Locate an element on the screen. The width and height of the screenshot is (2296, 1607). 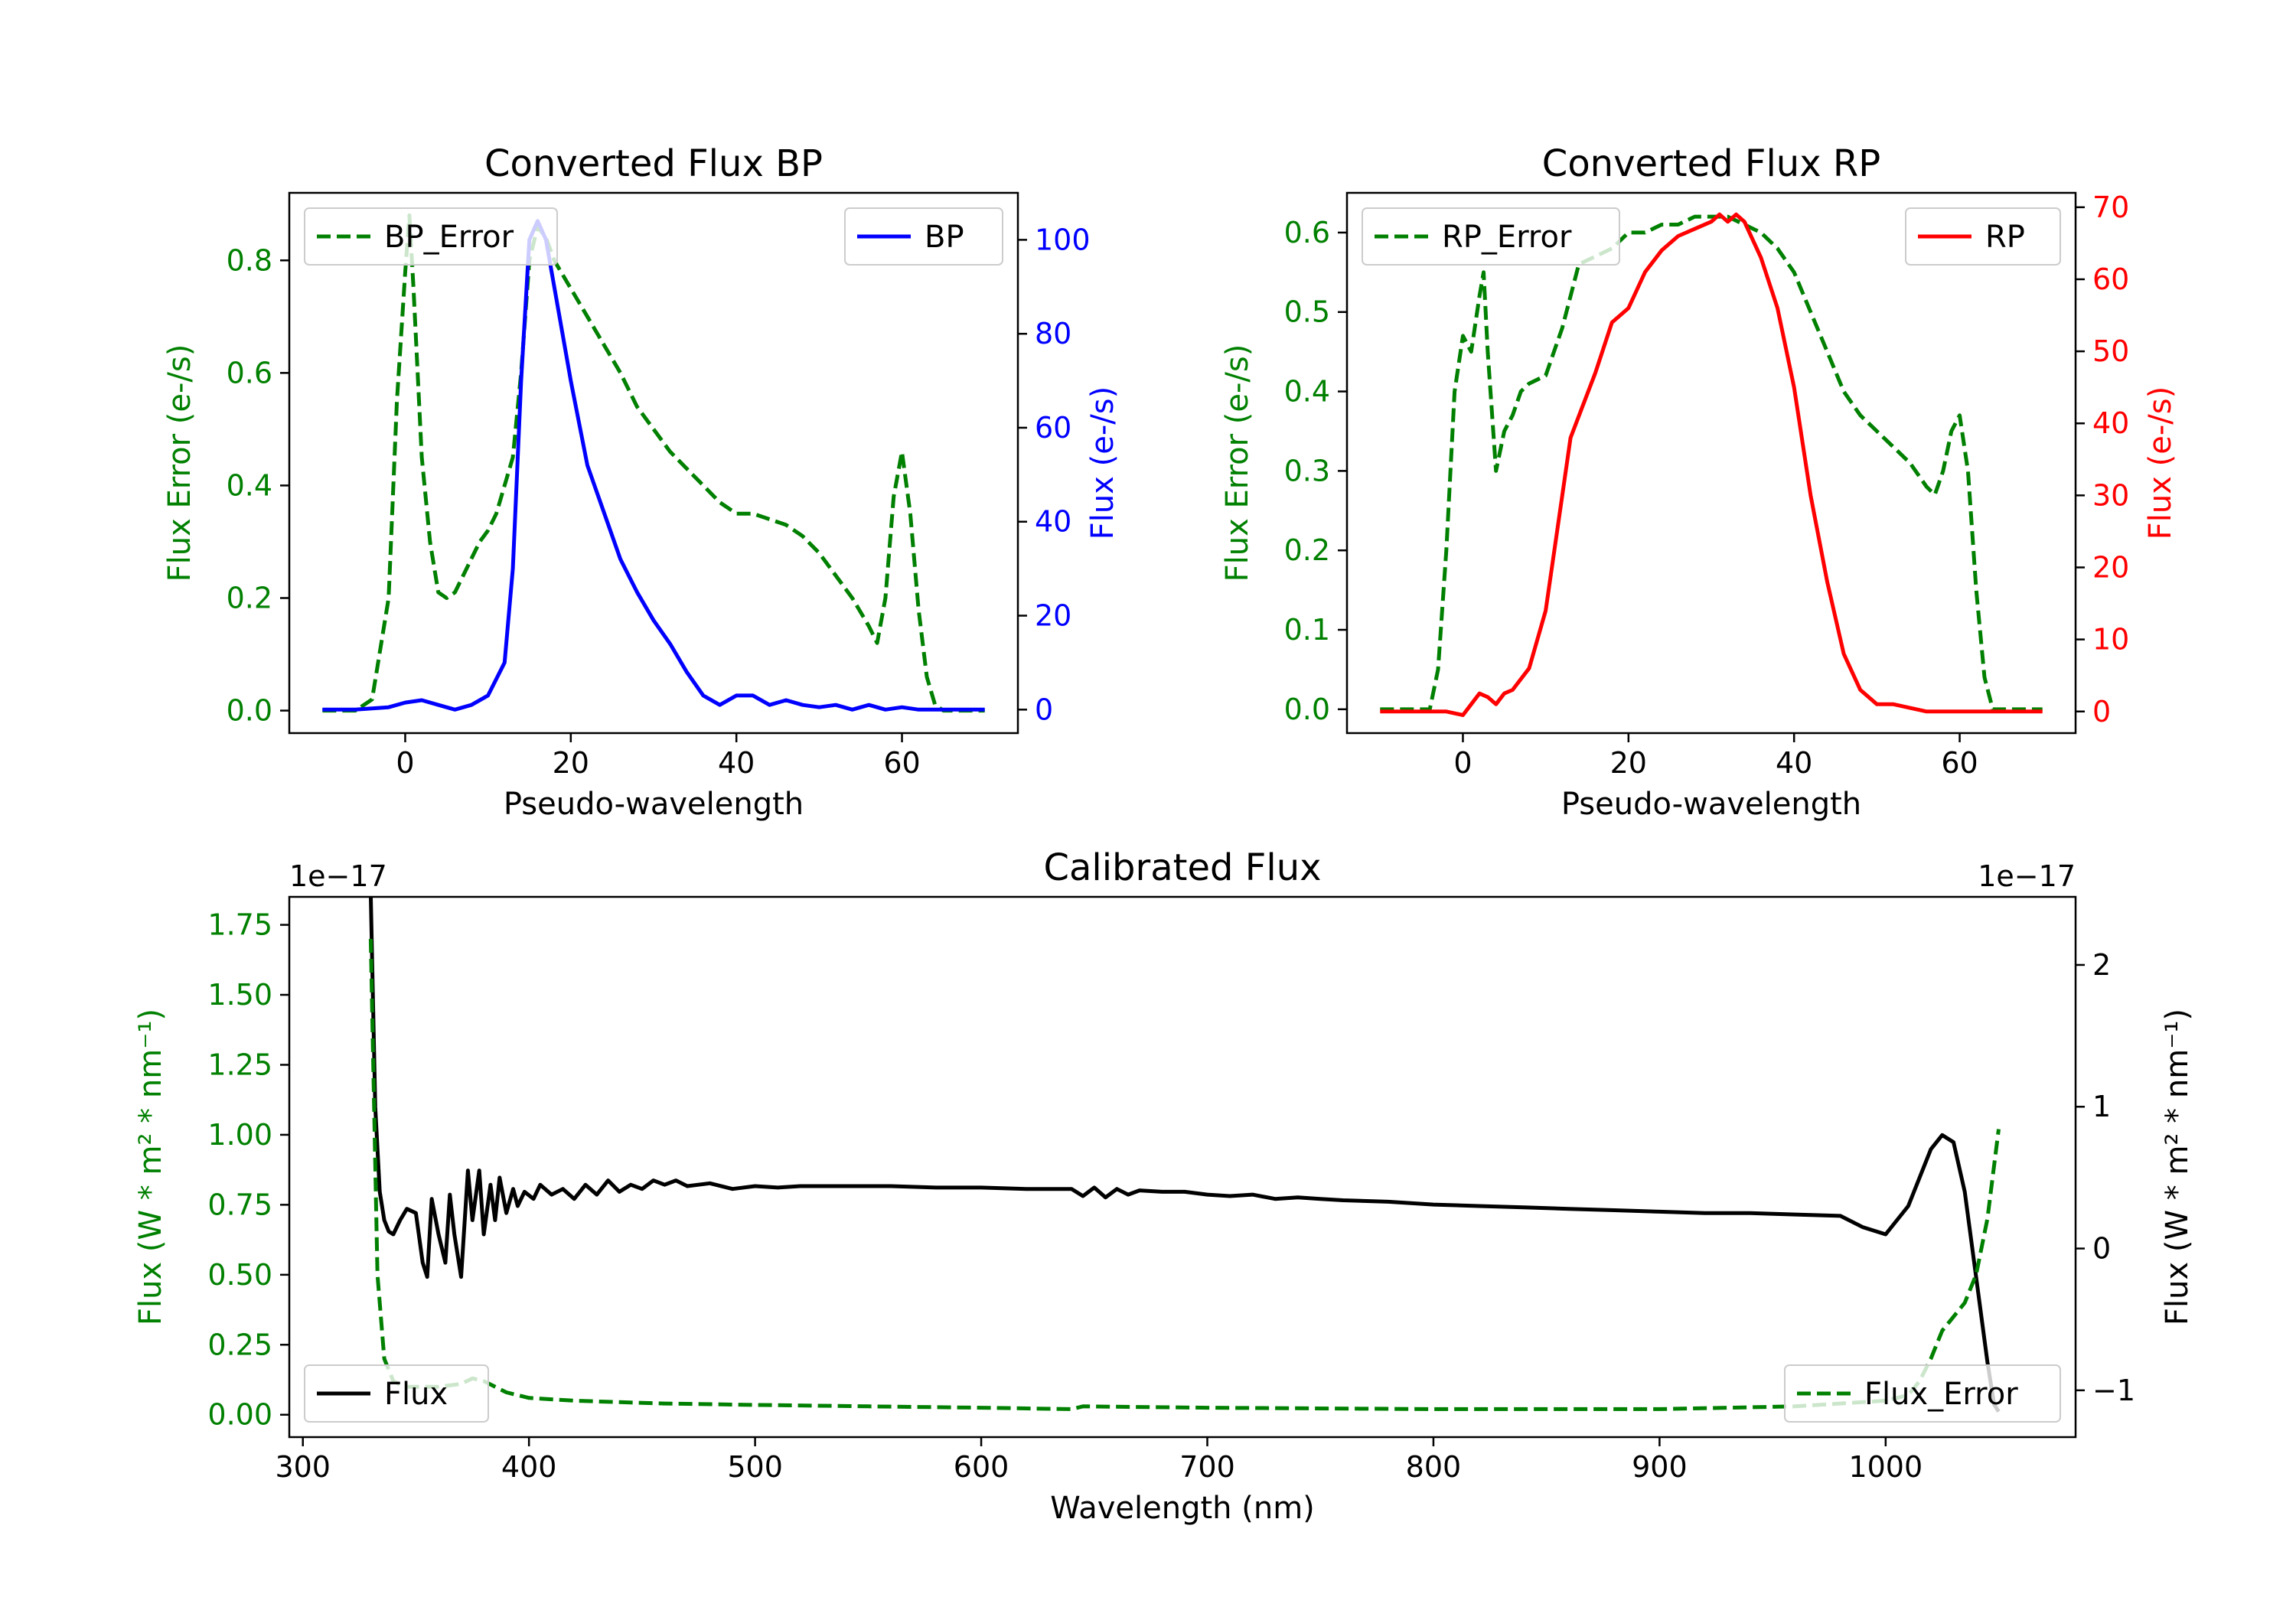
y-left-tick-label: 1.75 is located at coordinates (239, 925).